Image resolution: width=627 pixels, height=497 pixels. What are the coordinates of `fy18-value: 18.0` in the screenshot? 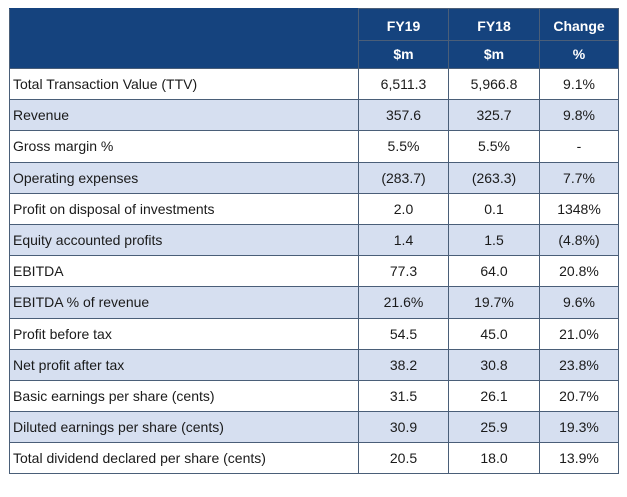 It's located at (494, 458).